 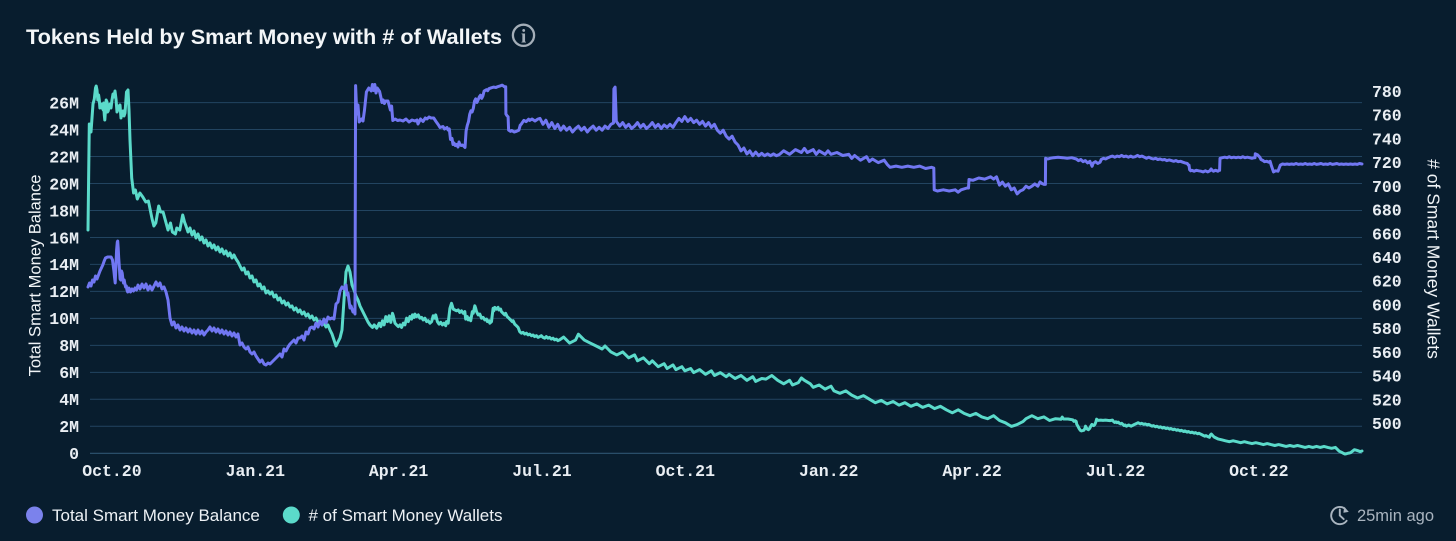 What do you see at coordinates (971, 471) in the screenshot?
I see `svg-text: Apr.22` at bounding box center [971, 471].